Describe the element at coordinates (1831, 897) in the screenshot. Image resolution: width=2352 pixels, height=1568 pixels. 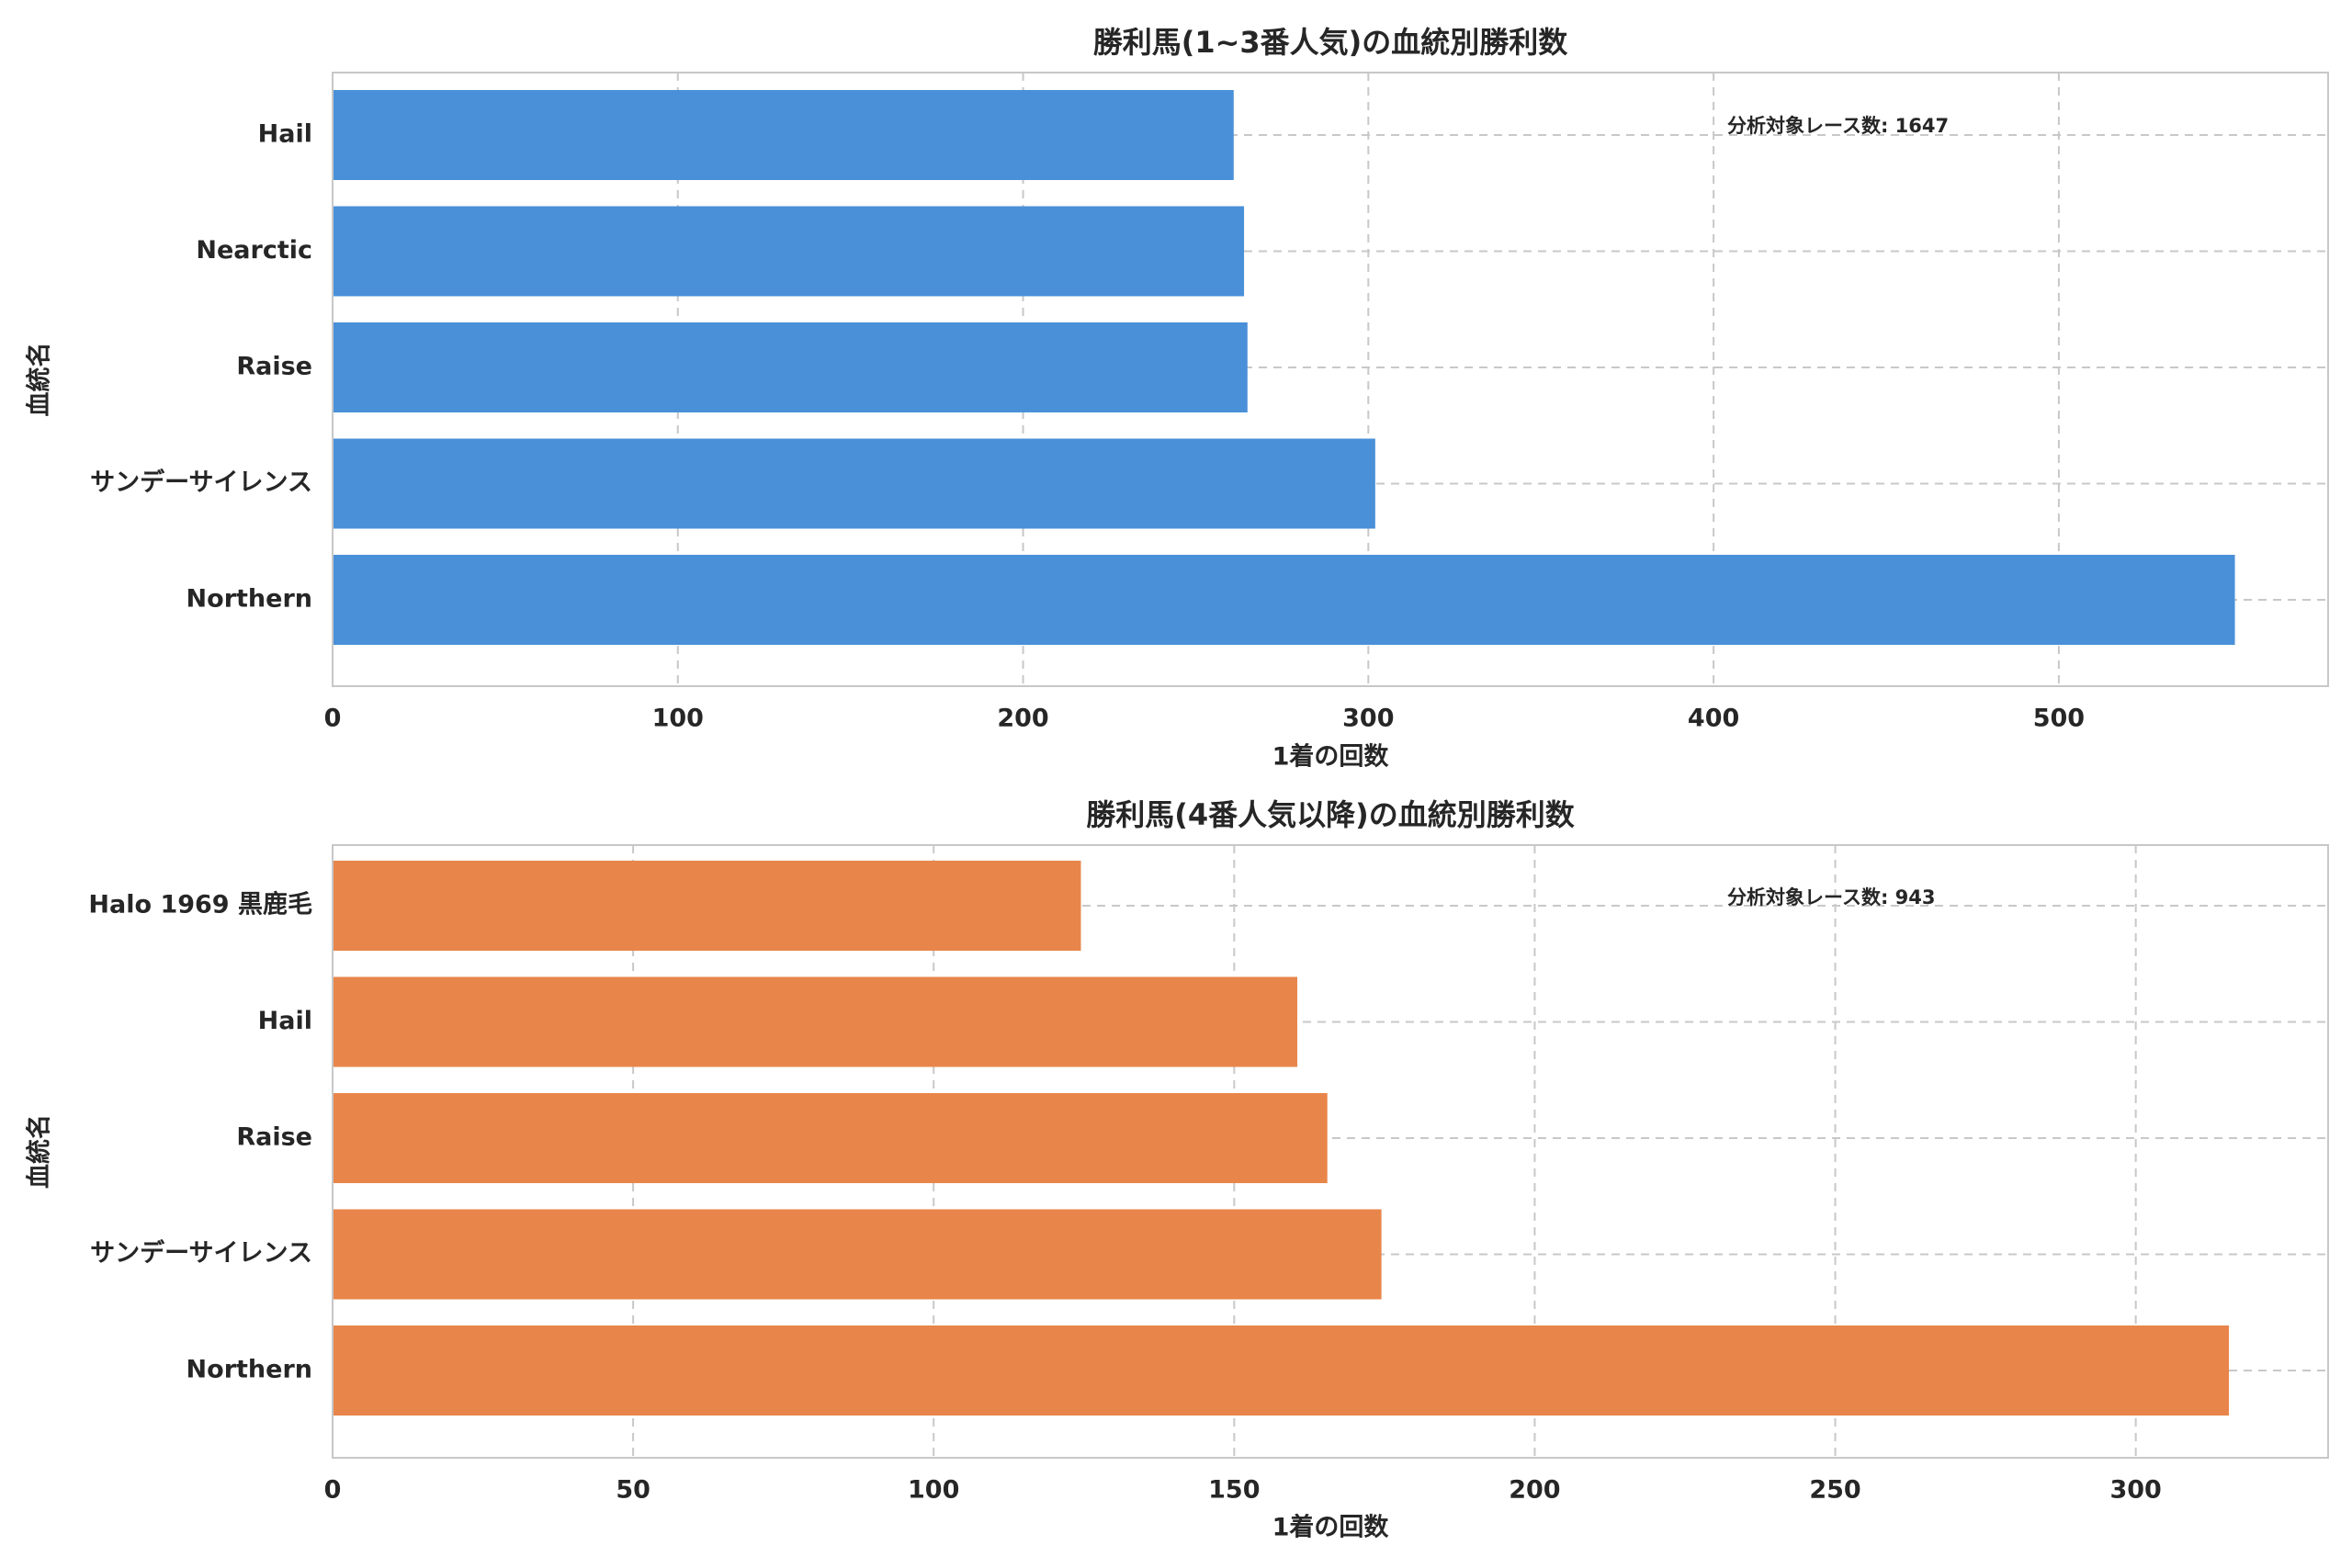
I see `race-count-annotation: 分析対象レース数: 943` at that location.